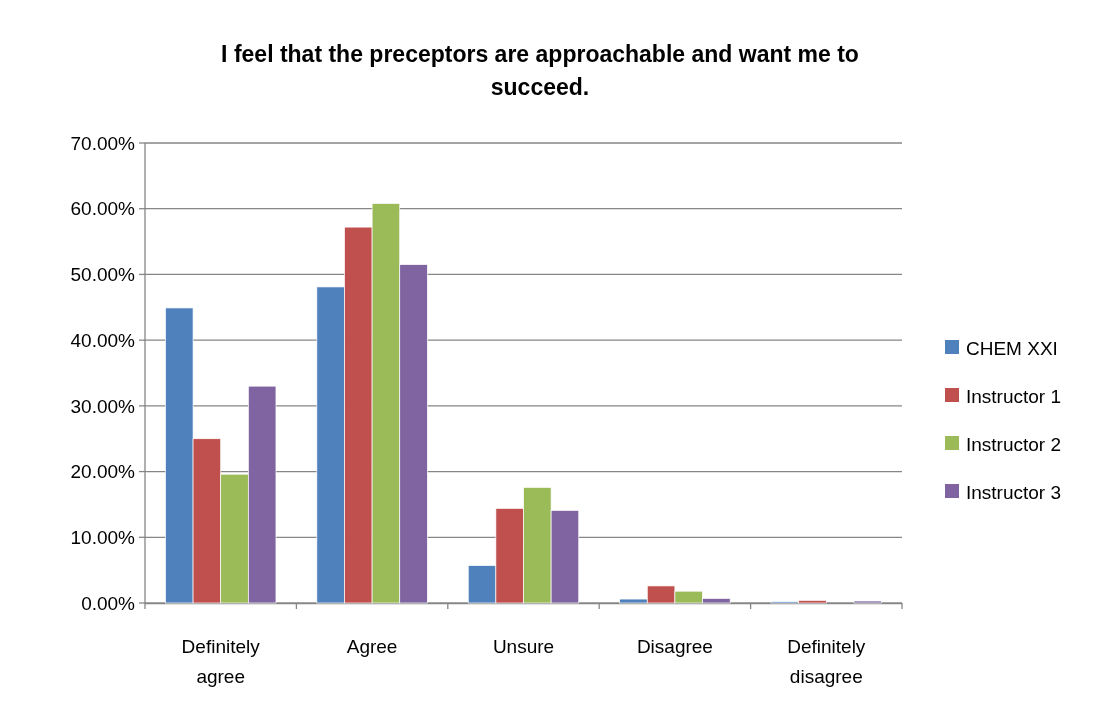 The height and width of the screenshot is (715, 1105). I want to click on y-tick-label: 40.00%, so click(103, 340).